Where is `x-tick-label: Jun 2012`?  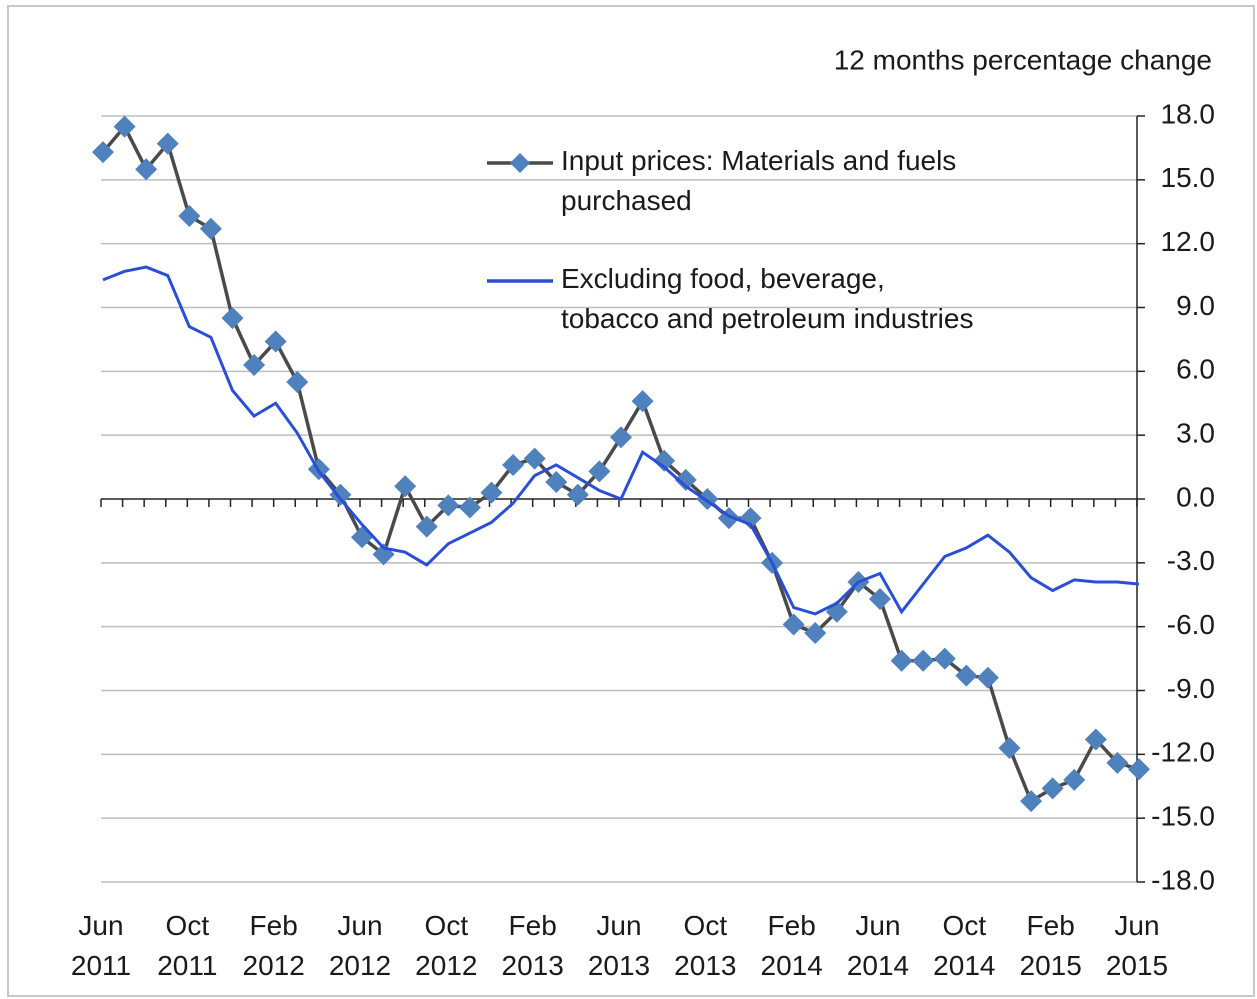 x-tick-label: Jun 2012 is located at coordinates (360, 945).